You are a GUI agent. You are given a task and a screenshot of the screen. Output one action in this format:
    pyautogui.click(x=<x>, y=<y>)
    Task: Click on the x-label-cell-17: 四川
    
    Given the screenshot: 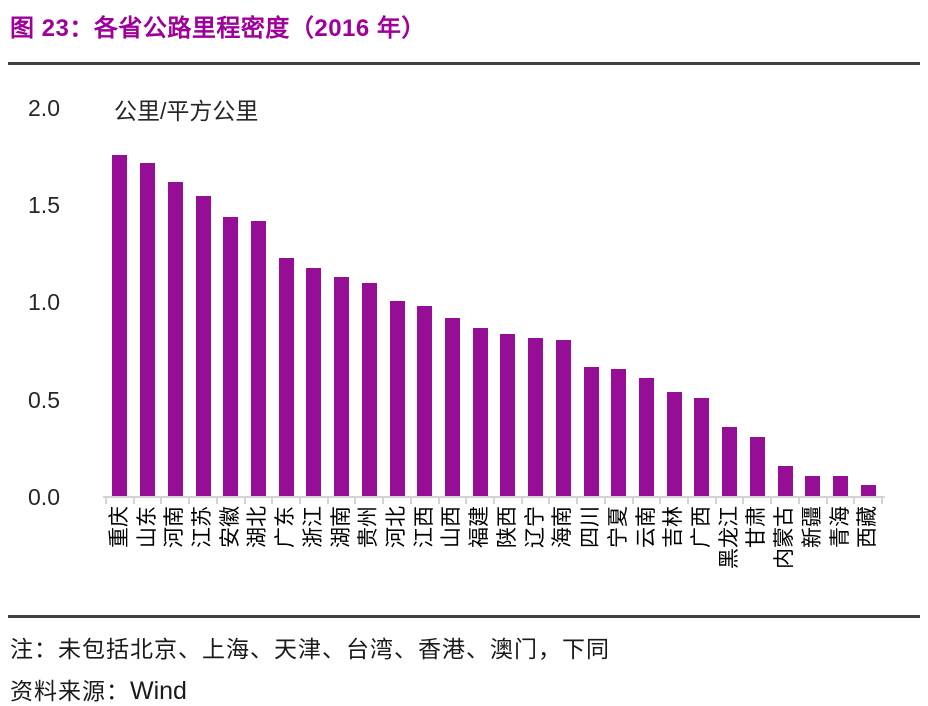 What is the action you would take?
    pyautogui.click(x=591, y=563)
    